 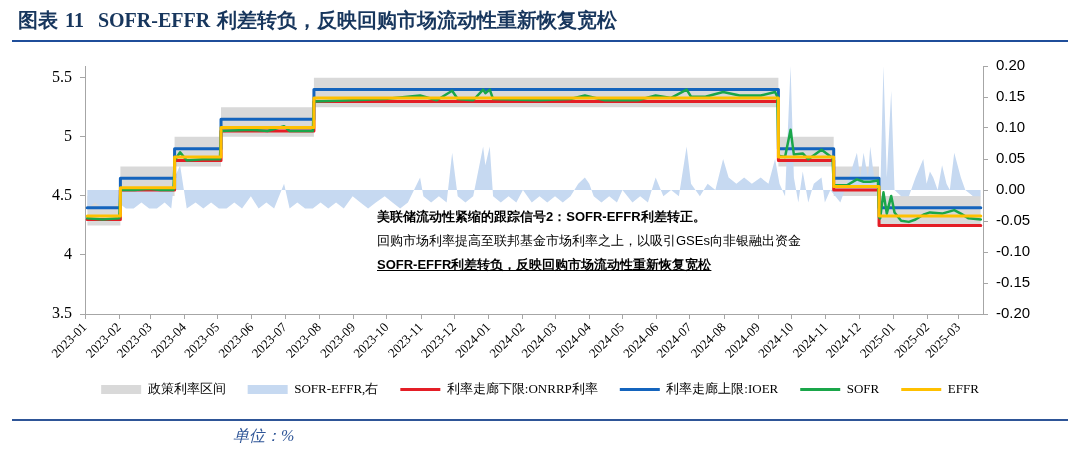 What do you see at coordinates (318, 20) in the screenshot?
I see `chart-title: 图表 11 SOFR-EFFR 利差转负，反映回购市场流动性重新恢复宽松` at bounding box center [318, 20].